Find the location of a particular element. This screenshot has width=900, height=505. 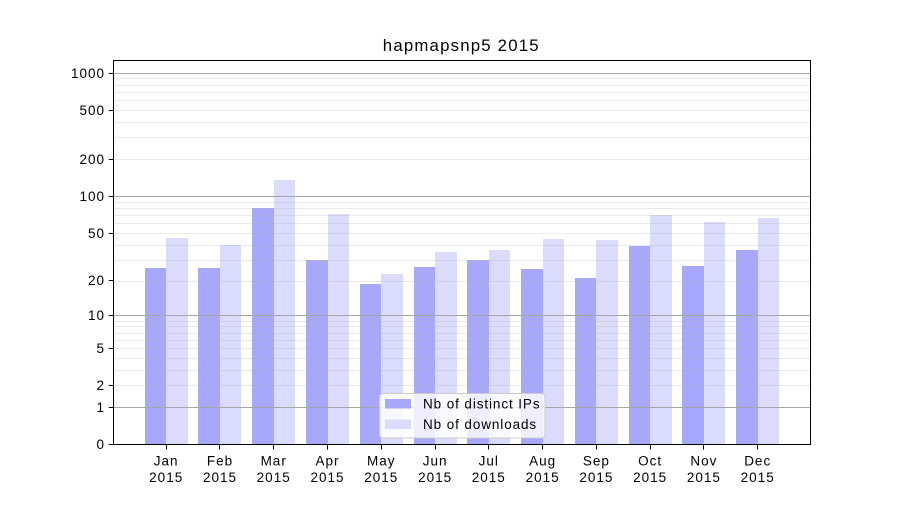

svg-text: May is located at coordinates (381, 460).